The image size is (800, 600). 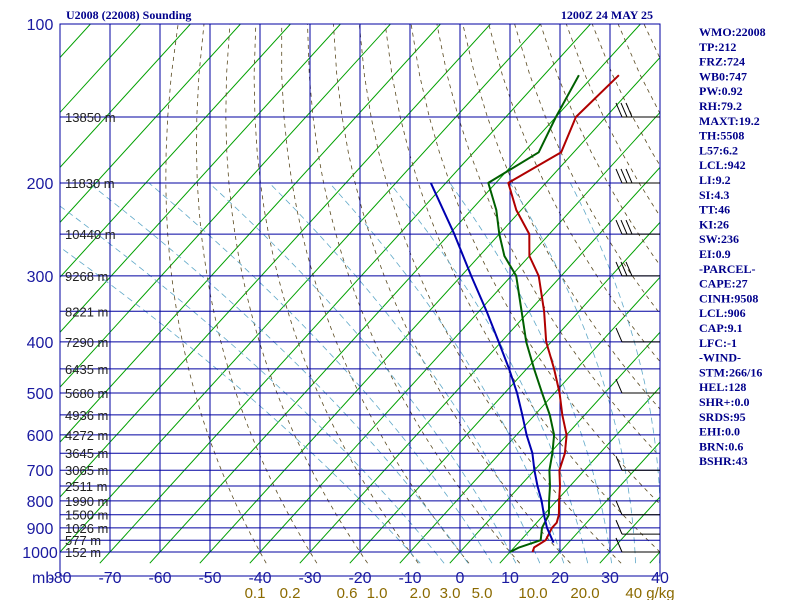 What do you see at coordinates (730, 372) in the screenshot?
I see `index-value: STM:266/16` at bounding box center [730, 372].